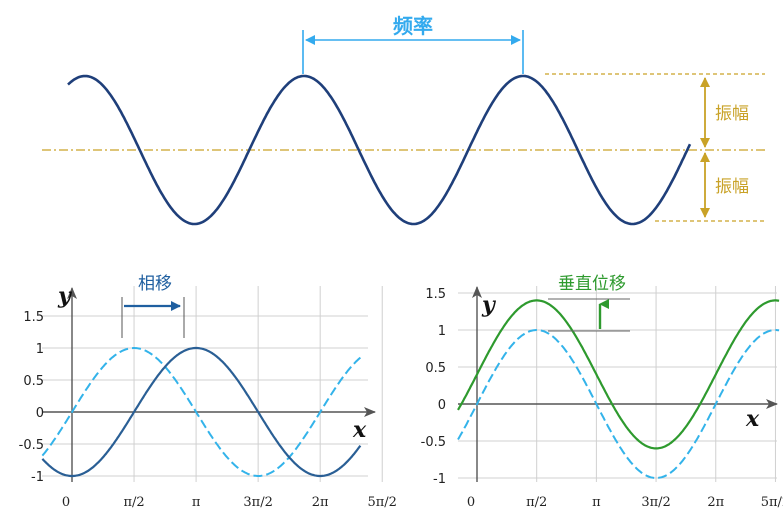 The height and width of the screenshot is (512, 783). I want to click on left-y-axis-label: y, so click(65, 296).